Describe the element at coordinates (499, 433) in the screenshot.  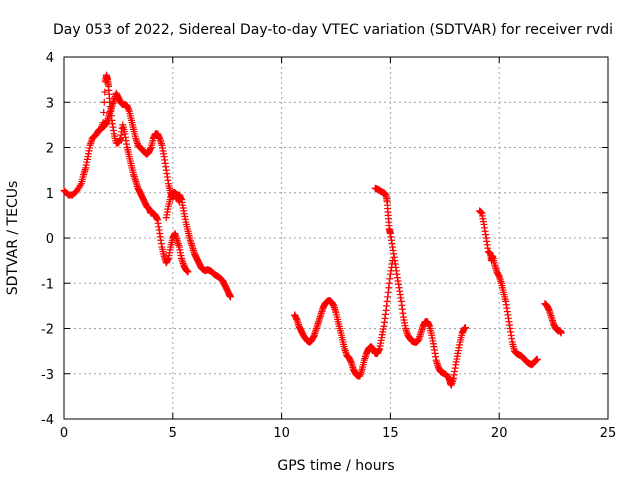
I see `x-tick-label: 20` at that location.